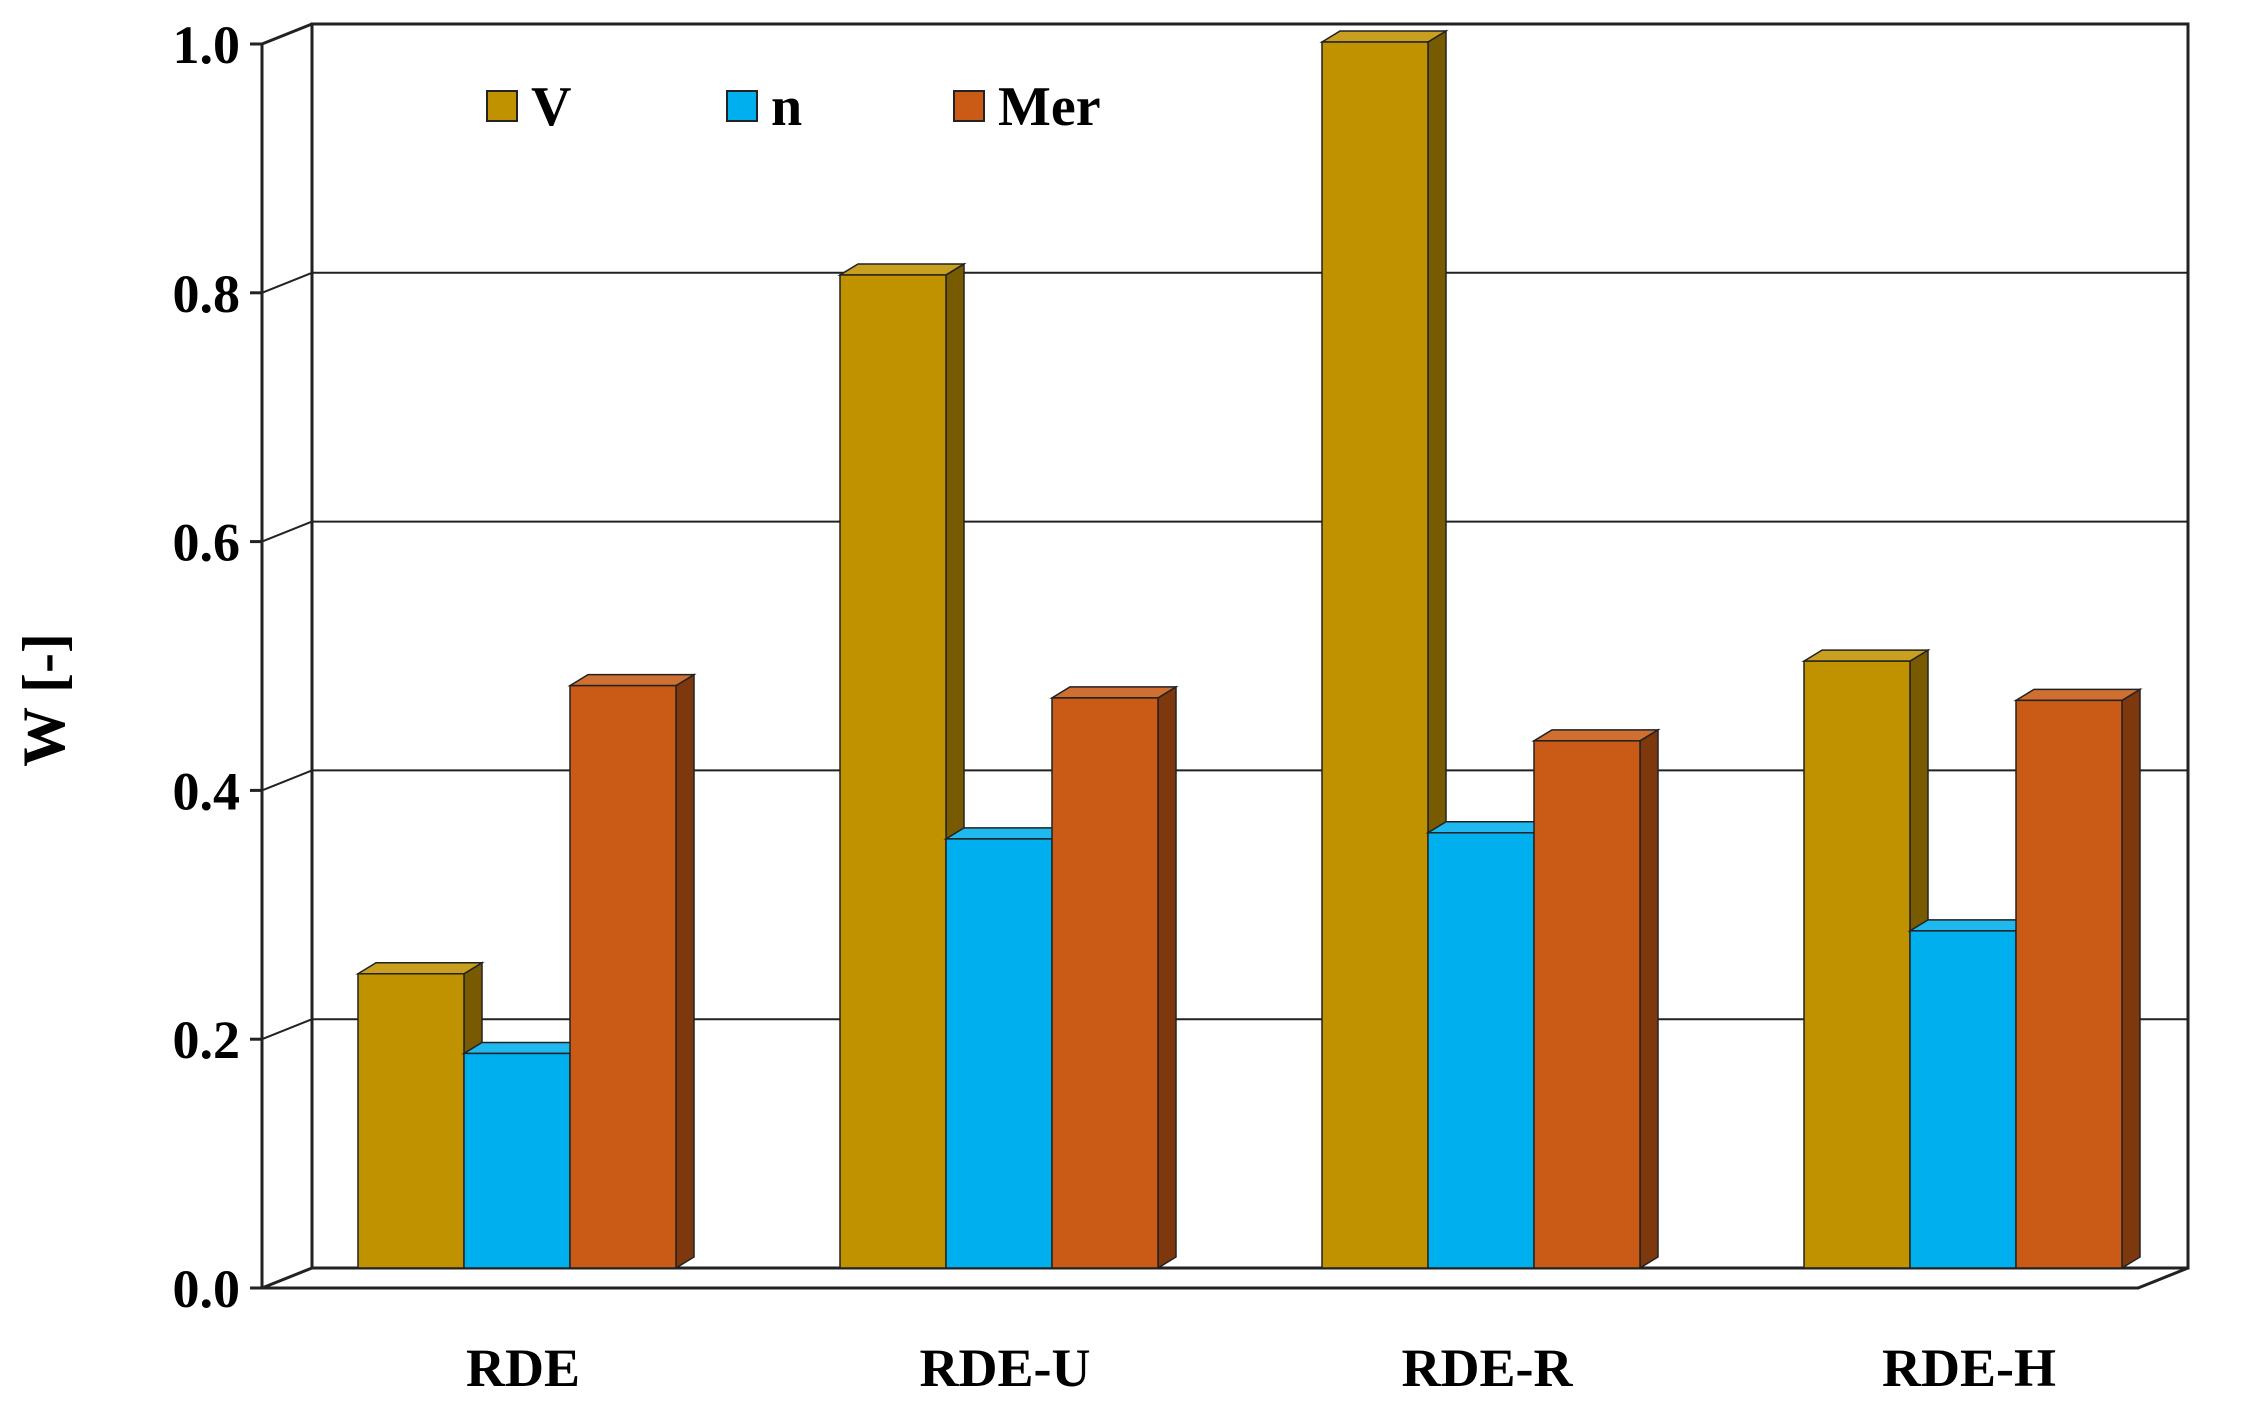  I want to click on y-tick-label: 0.6, so click(207, 543).